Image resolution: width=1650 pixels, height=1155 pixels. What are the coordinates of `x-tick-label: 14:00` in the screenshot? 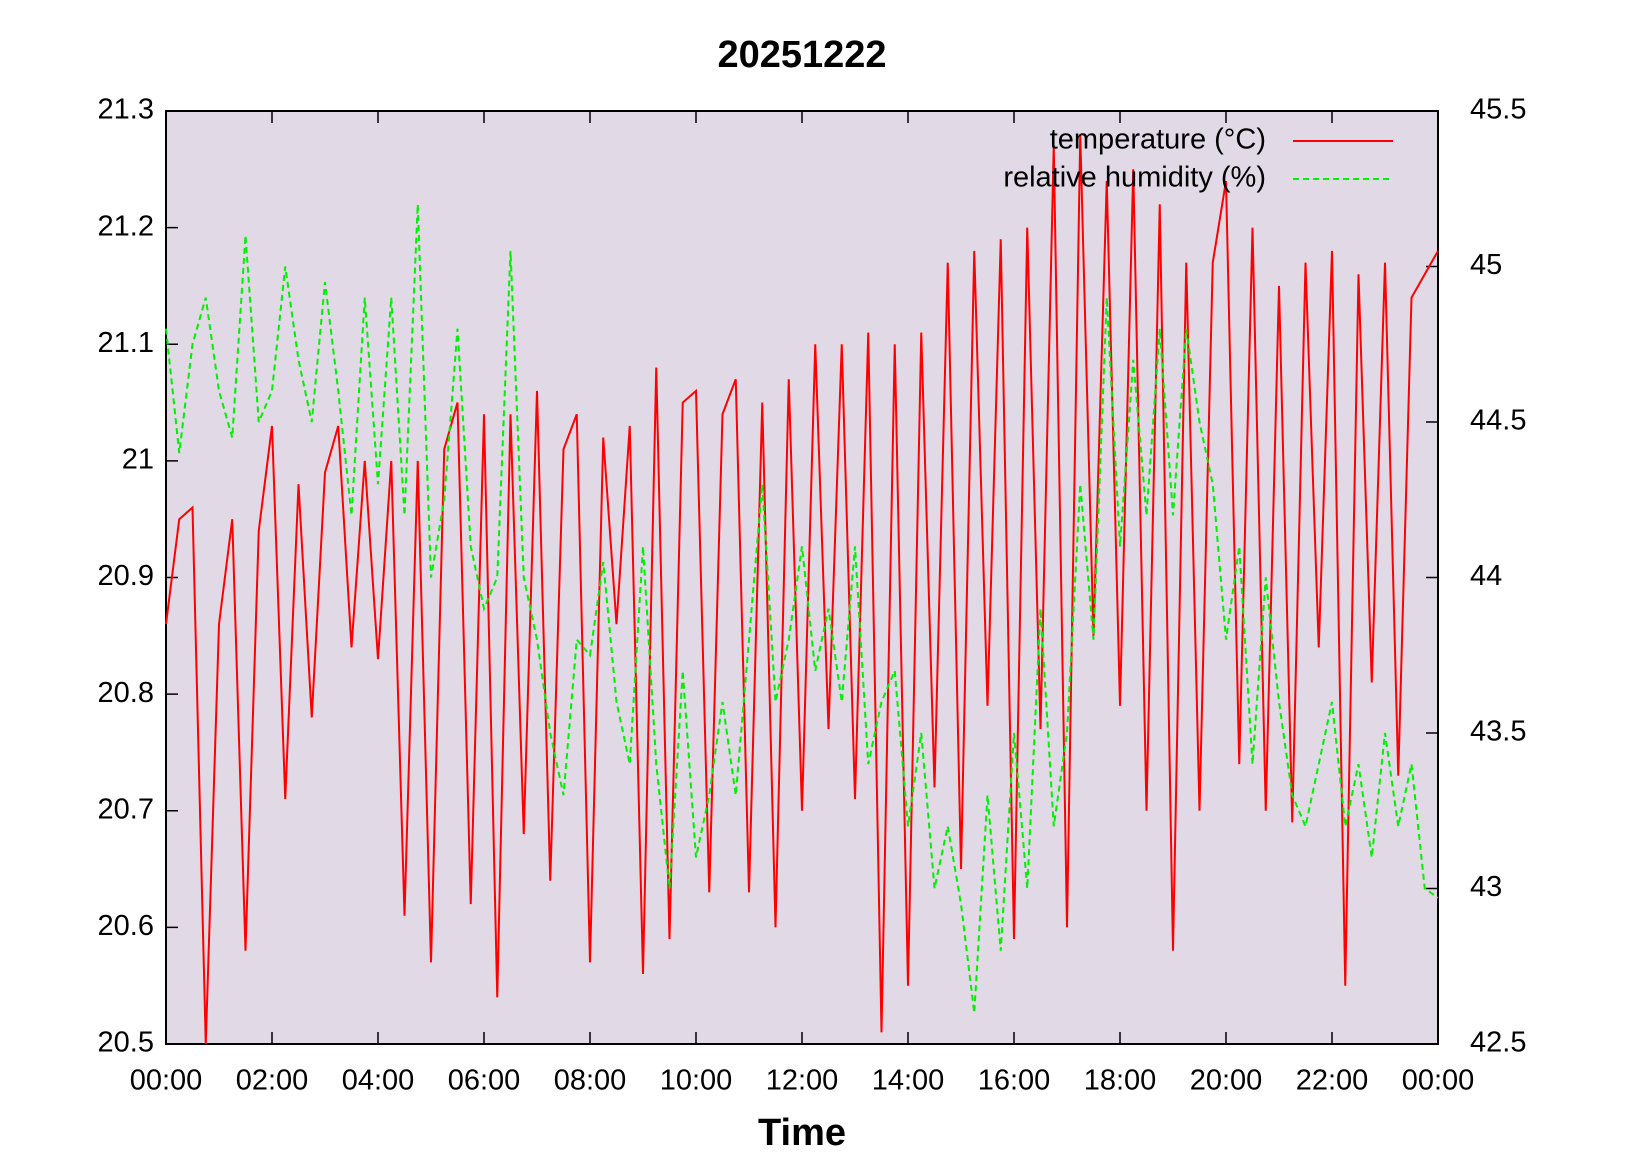 It's located at (908, 1081).